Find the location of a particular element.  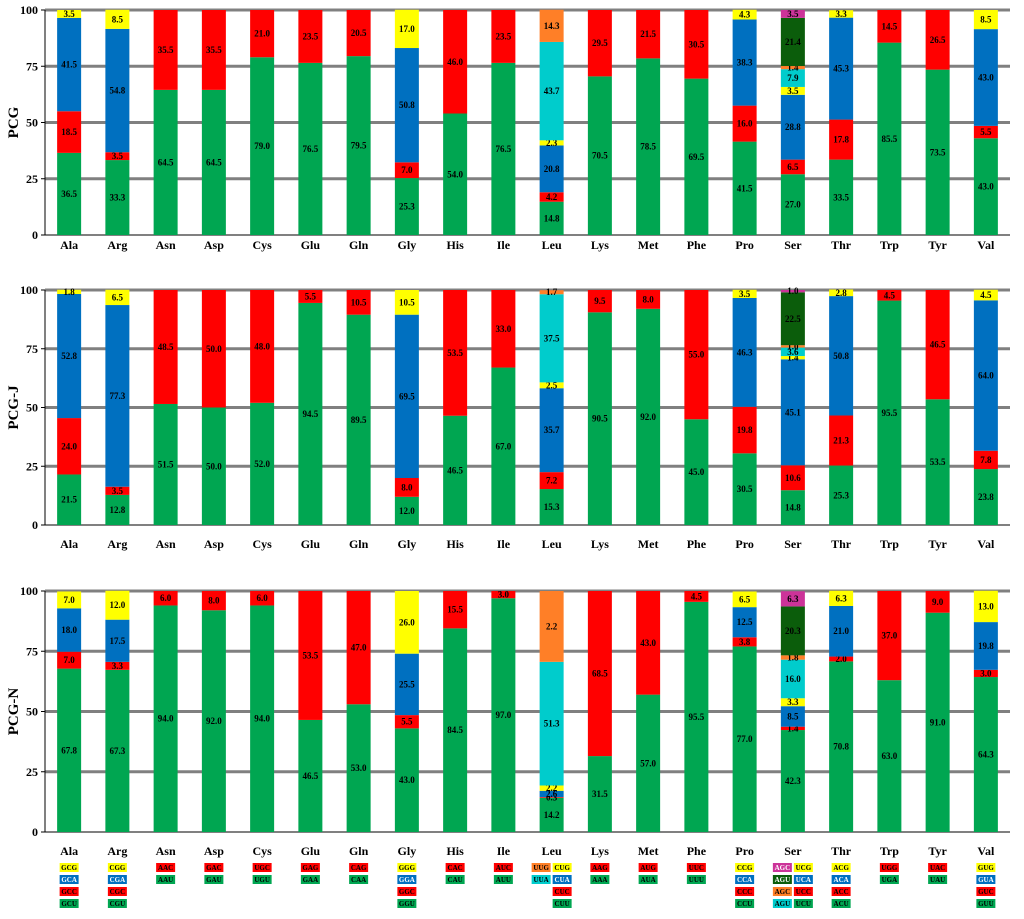

data-label: 3.5 is located at coordinates (118, 491).